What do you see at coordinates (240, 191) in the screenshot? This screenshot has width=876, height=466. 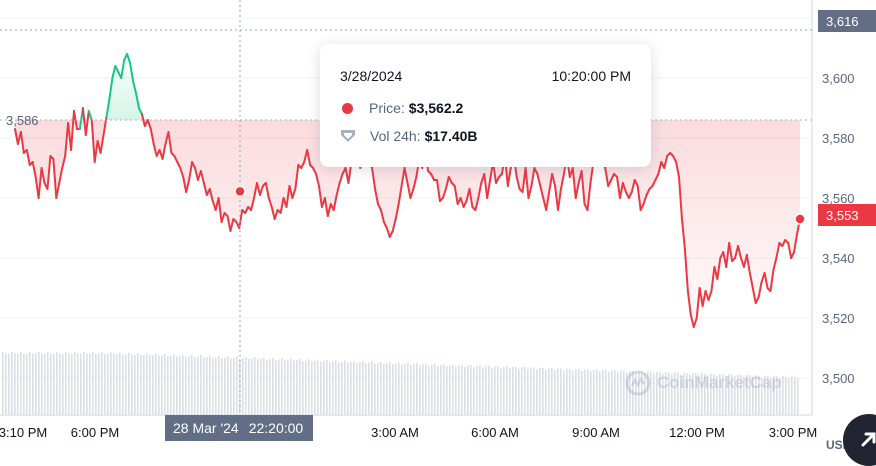 I see `hover-point` at bounding box center [240, 191].